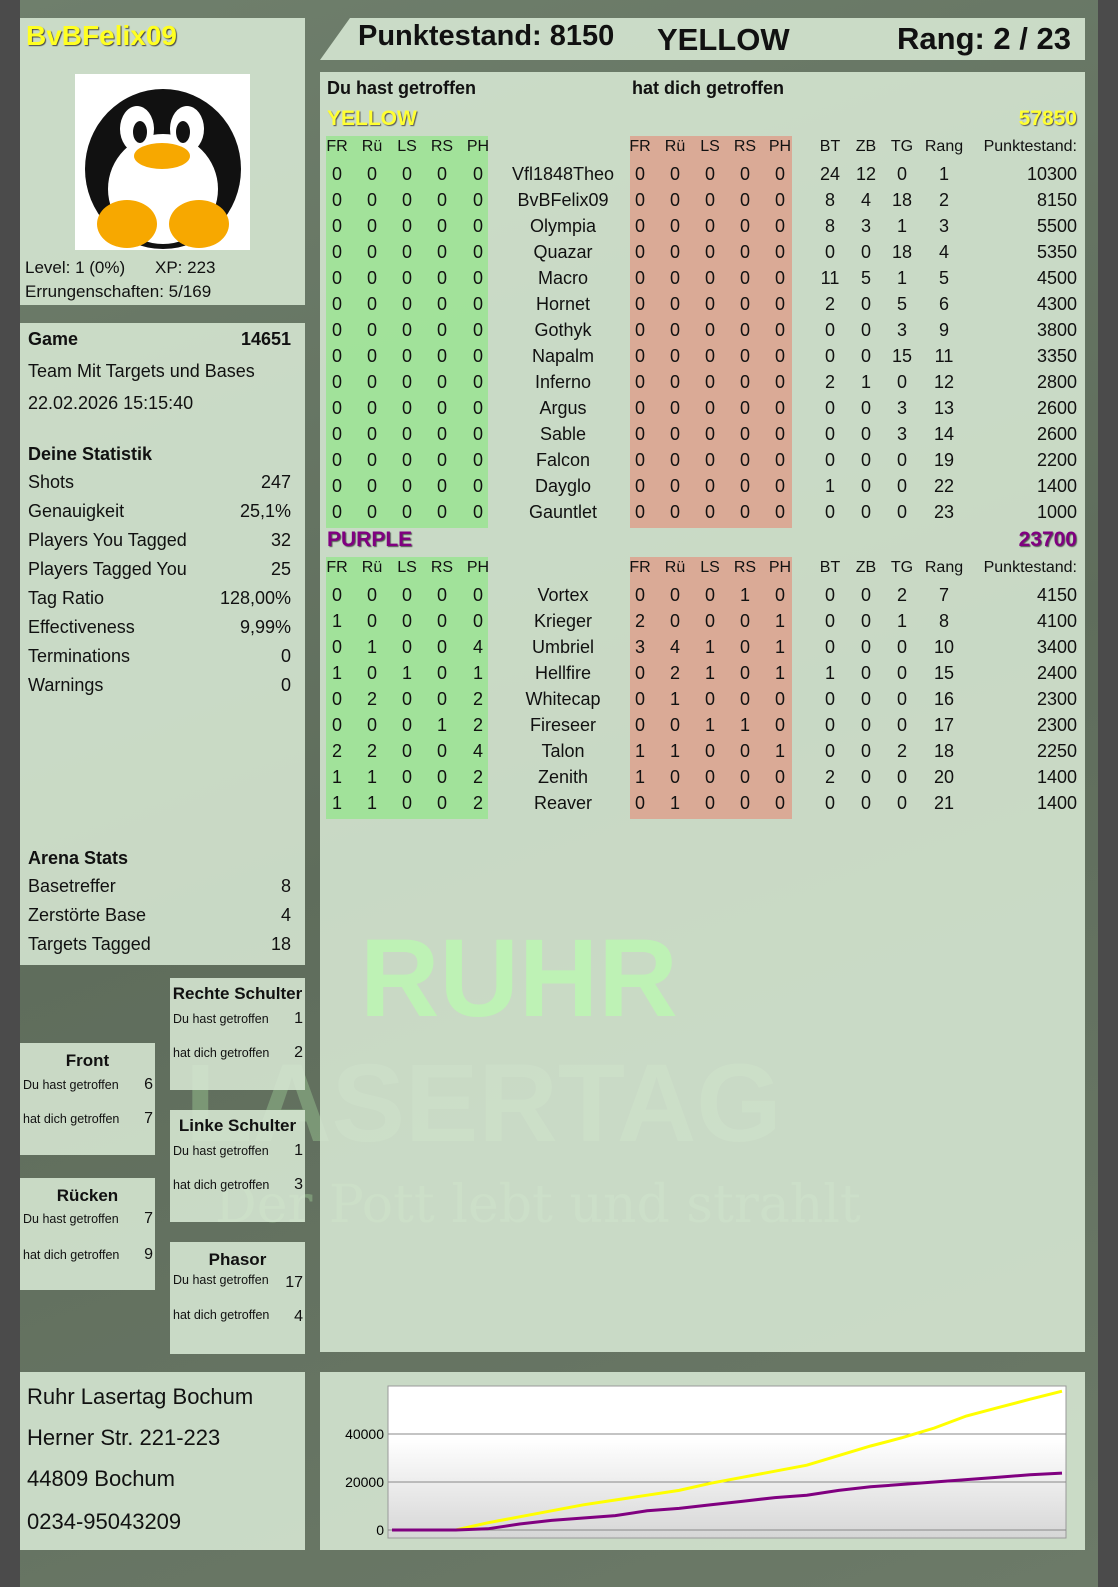 The width and height of the screenshot is (1118, 1587). I want to click on player-row: 1 1 0 0 2 Zenith 1 0 0 0 0 2 0 0 20 1400, so click(702, 780).